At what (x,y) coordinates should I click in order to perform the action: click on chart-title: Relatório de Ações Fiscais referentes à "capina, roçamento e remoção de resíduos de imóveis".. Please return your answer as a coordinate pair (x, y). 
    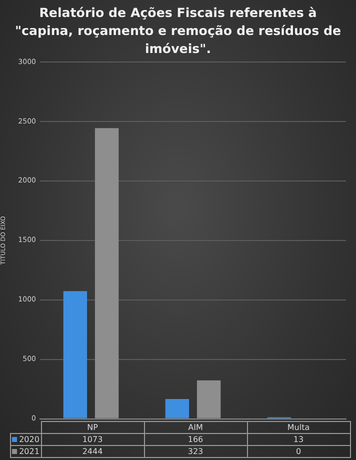
    Looking at the image, I should click on (178, 31).